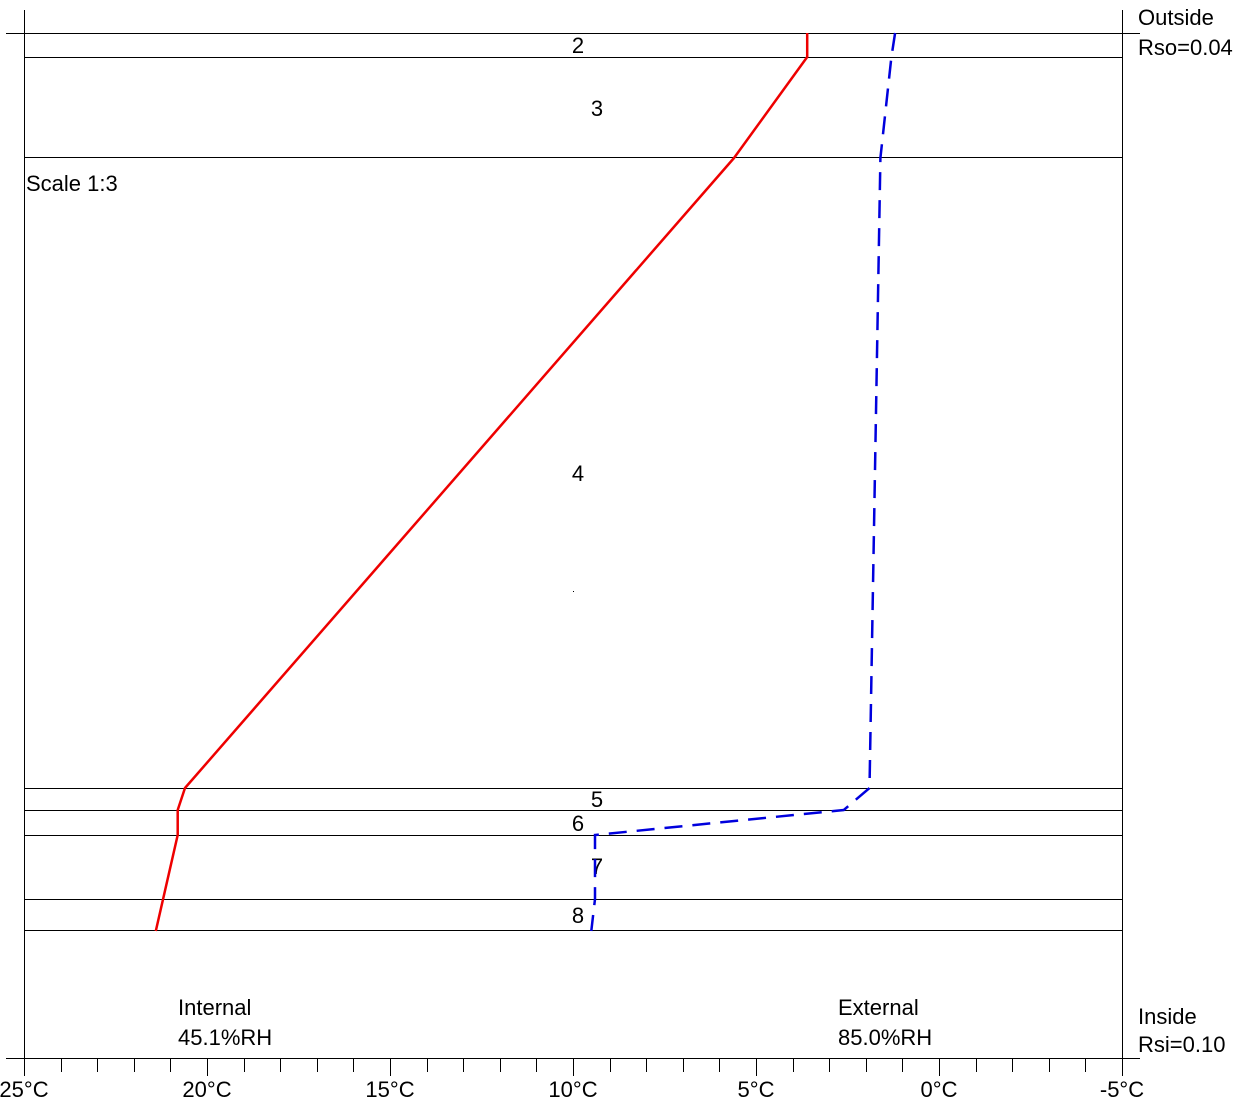 The height and width of the screenshot is (1105, 1254). I want to click on x-tick-label: 20°C, so click(206, 1089).